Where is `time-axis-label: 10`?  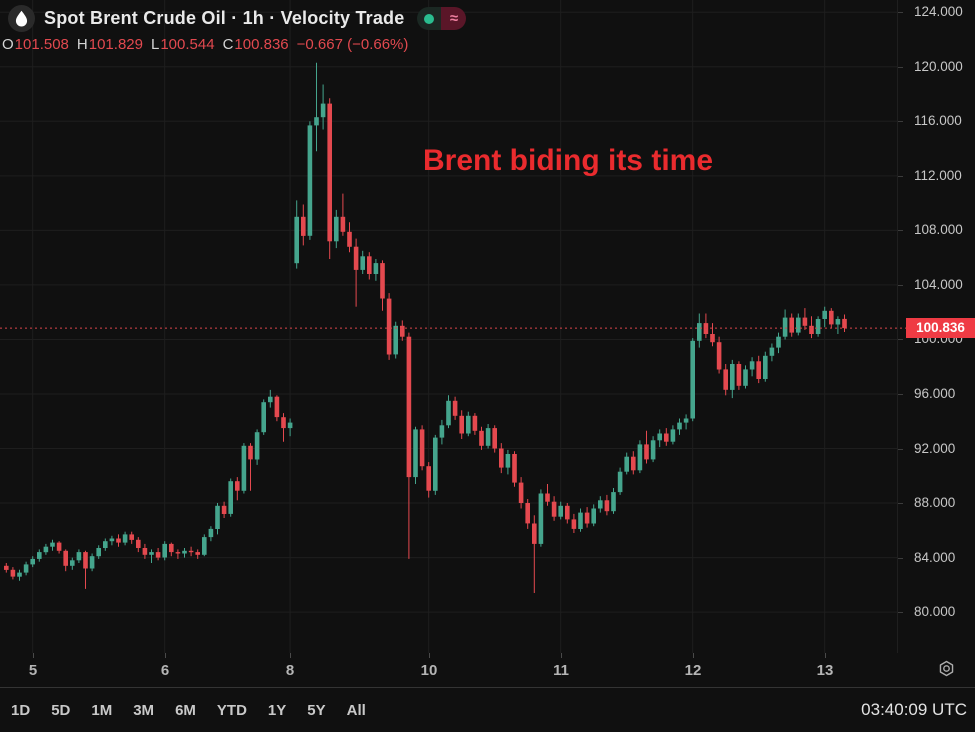
time-axis-label: 10 is located at coordinates (429, 670).